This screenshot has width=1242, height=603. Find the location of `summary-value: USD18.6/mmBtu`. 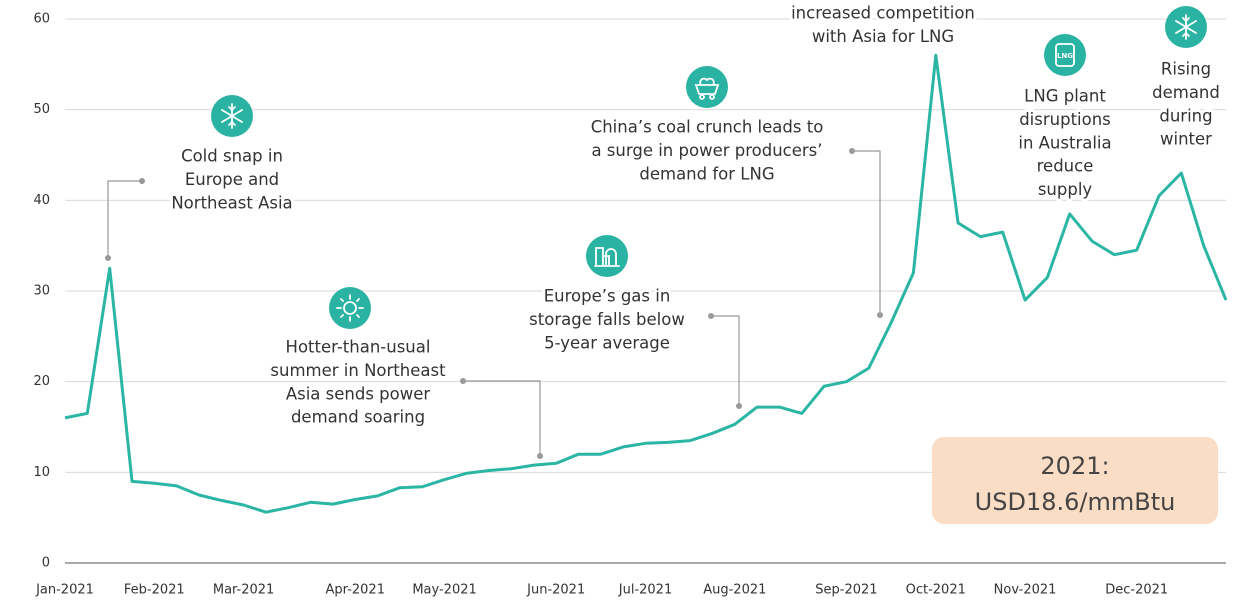

summary-value: USD18.6/mmBtu is located at coordinates (1075, 502).